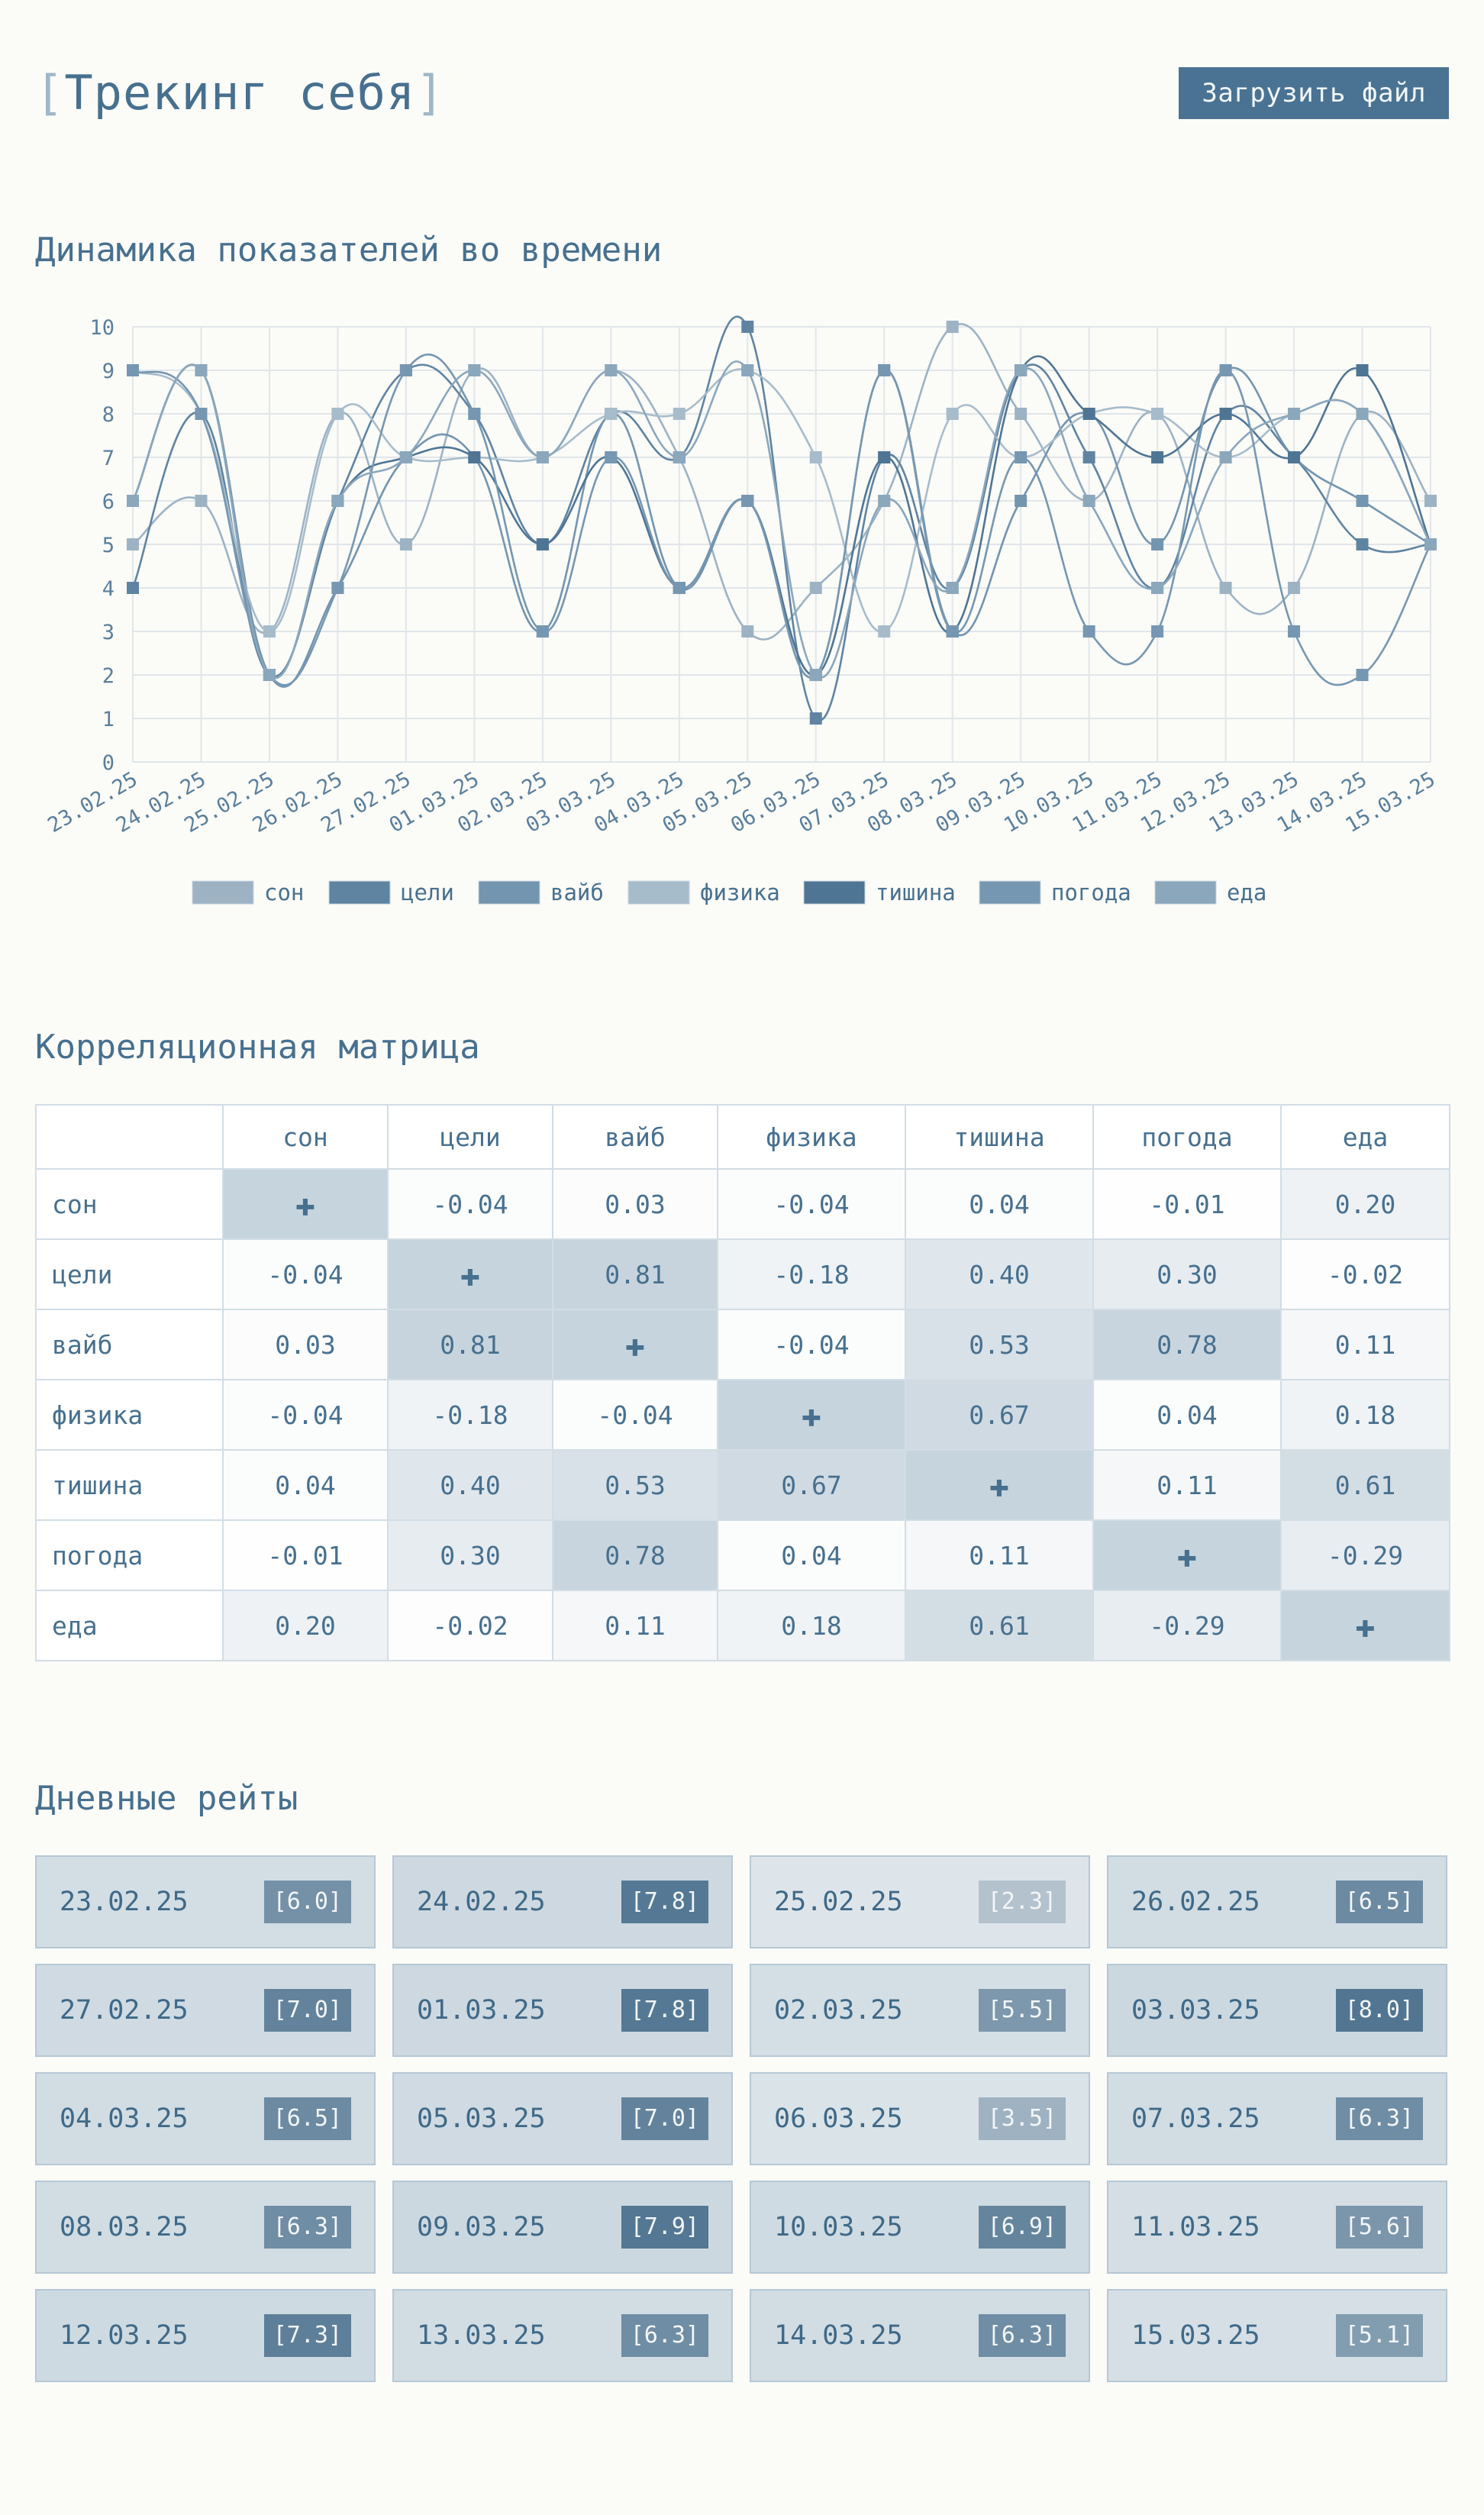 This screenshot has height=2515, width=1484. I want to click on rating-card: 08.03.25 [6.3], so click(205, 2227).